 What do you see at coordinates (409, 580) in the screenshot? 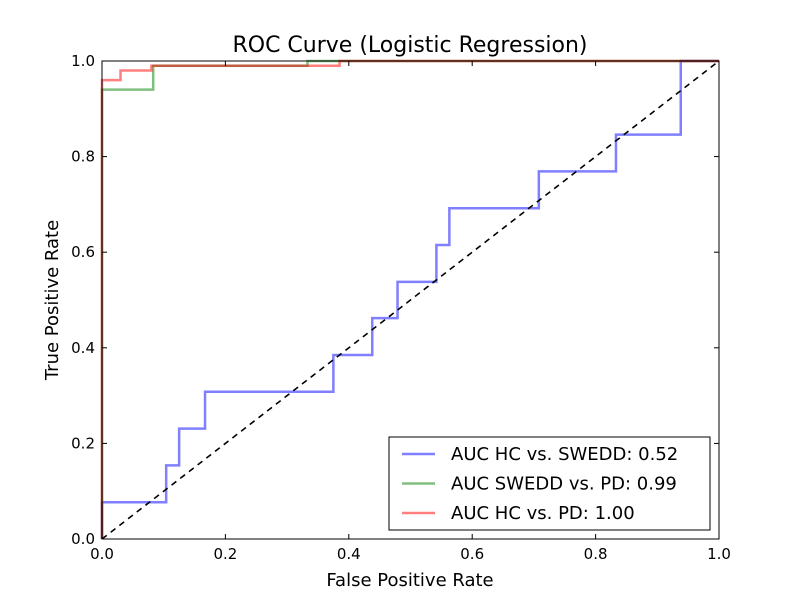
I see `x-axis-label: False Positive Rate` at bounding box center [409, 580].